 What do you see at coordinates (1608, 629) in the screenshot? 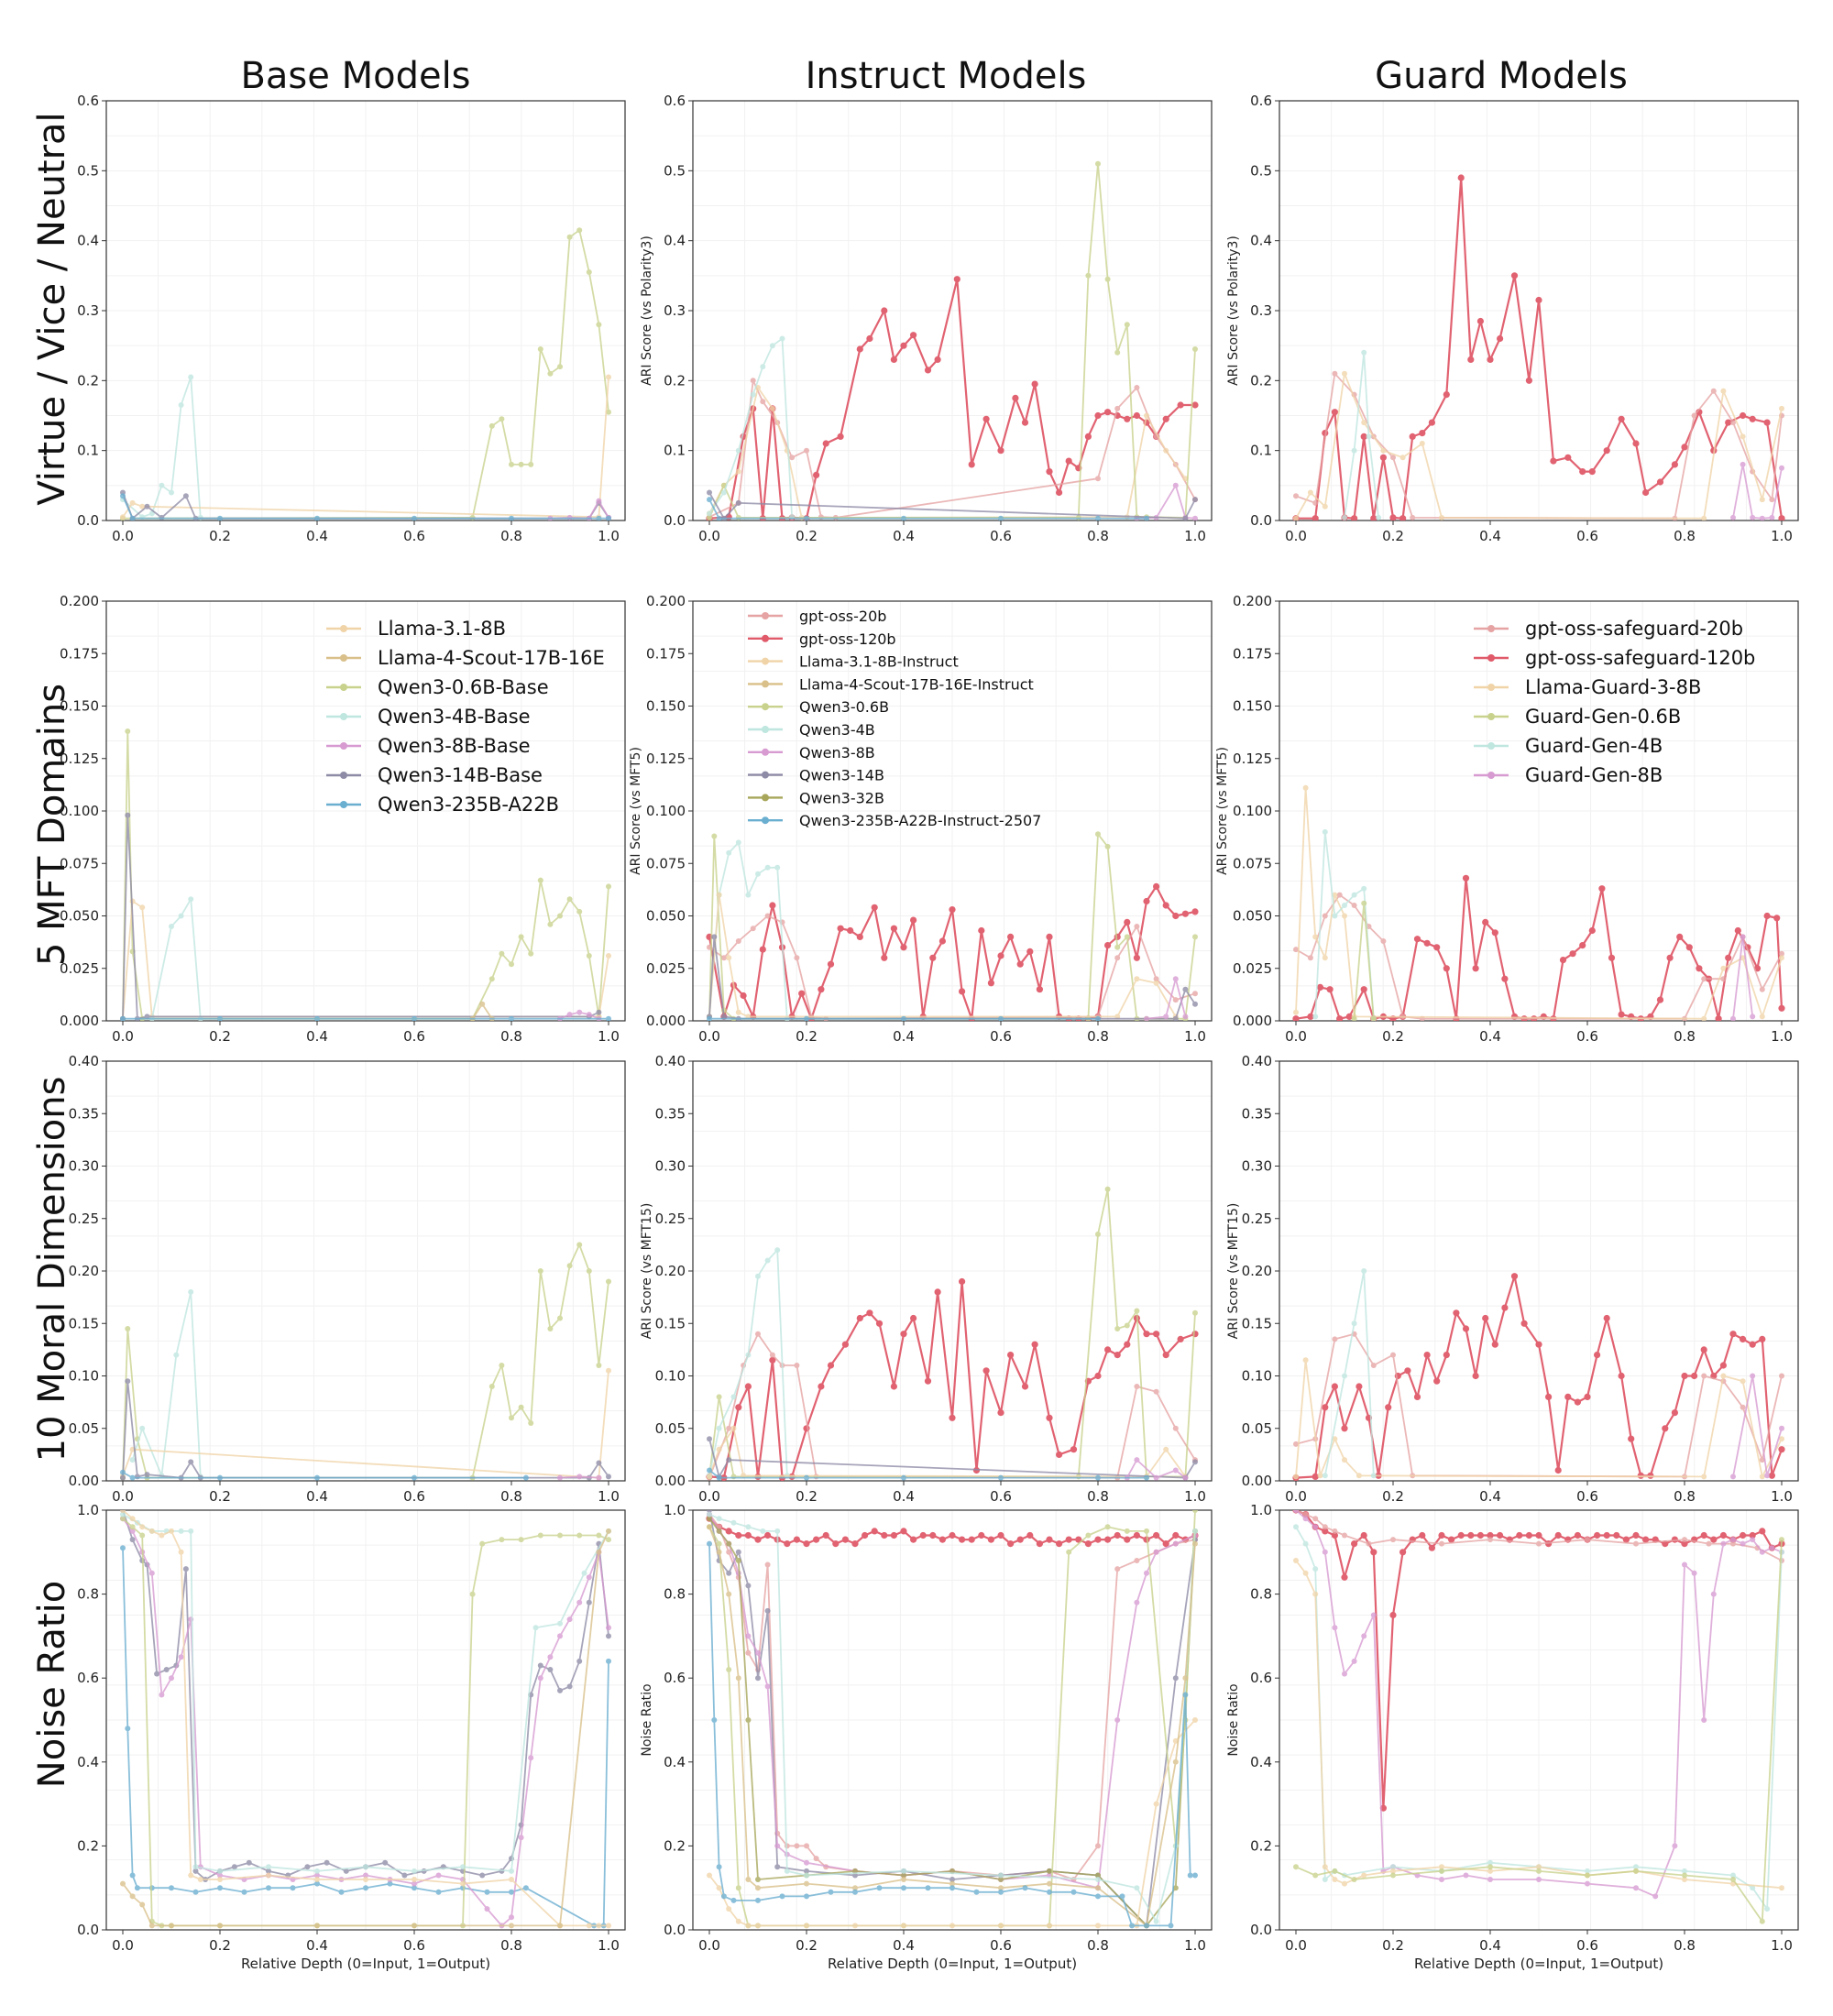
I see `legend-item-gpt-oss-safeguard-20b: gpt-oss-safeguard-20b` at bounding box center [1608, 629].